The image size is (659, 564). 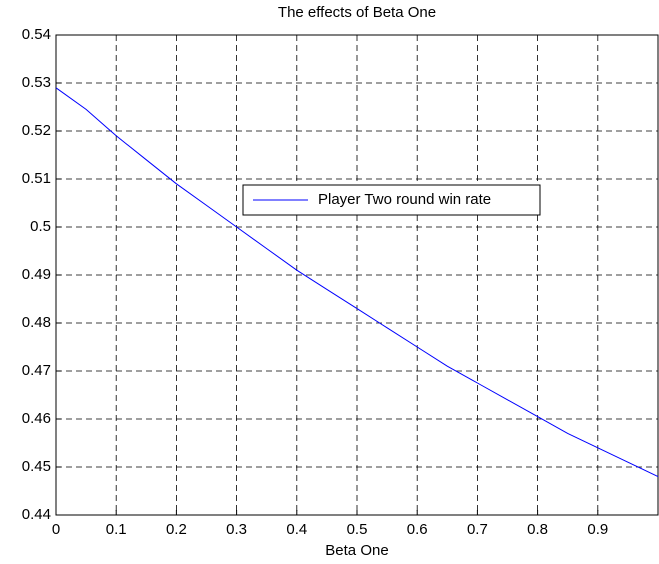 I want to click on chart-title: The effects of Beta One, so click(x=357, y=12).